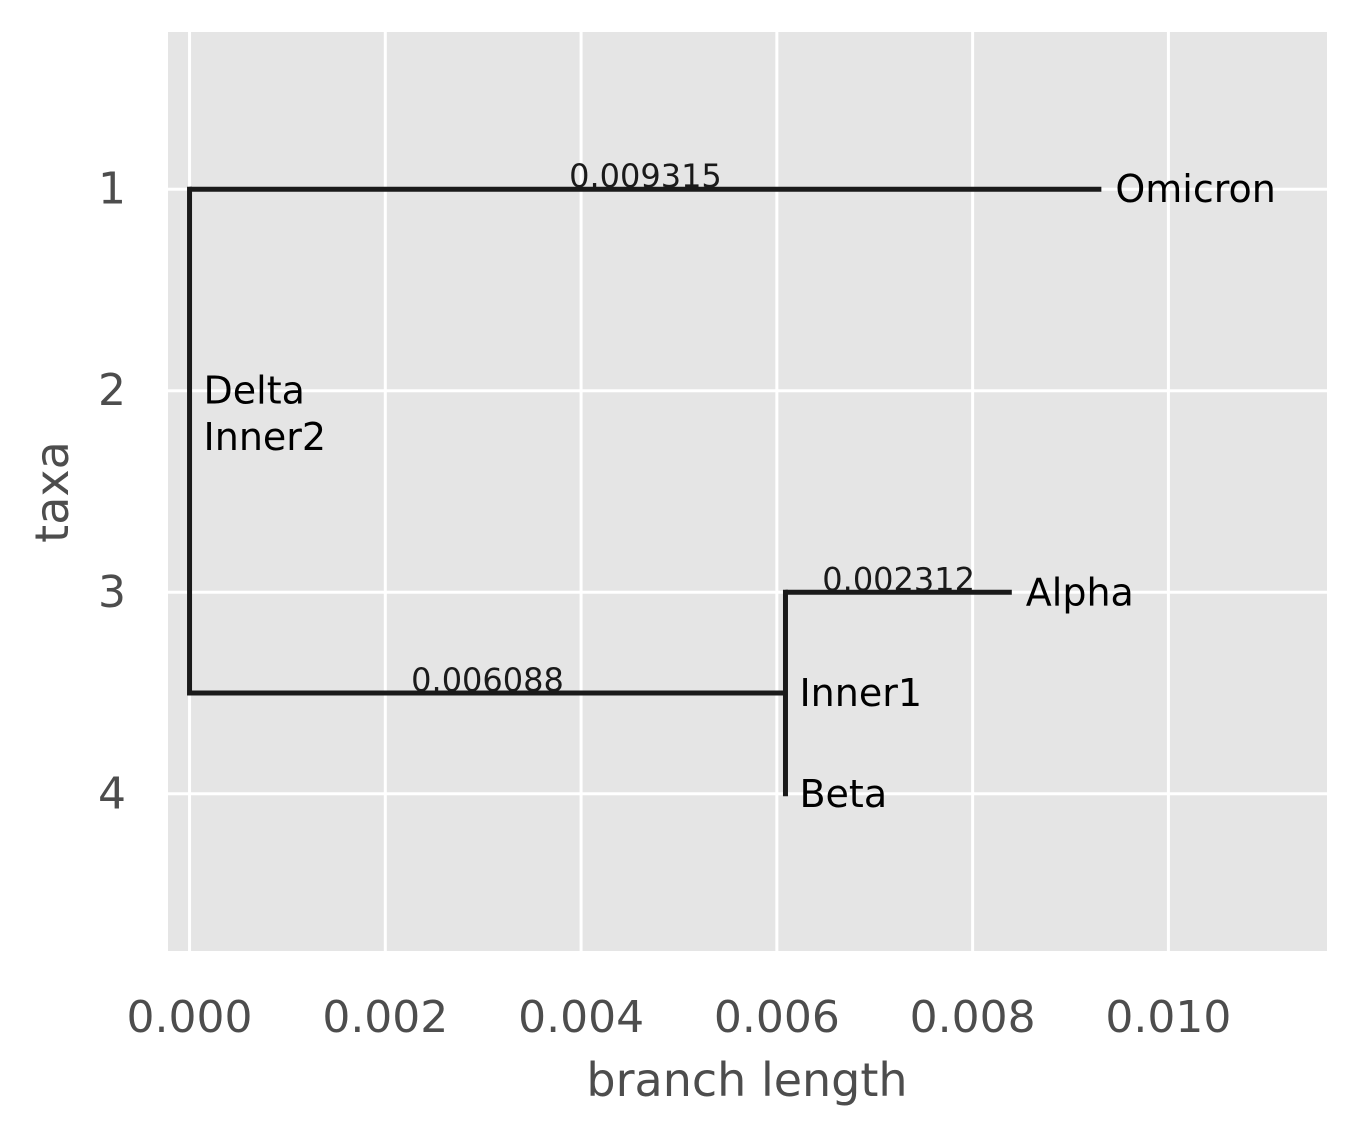 This screenshot has height=1136, width=1358. What do you see at coordinates (112, 390) in the screenshot?
I see `y-tick-label-1: 2` at bounding box center [112, 390].